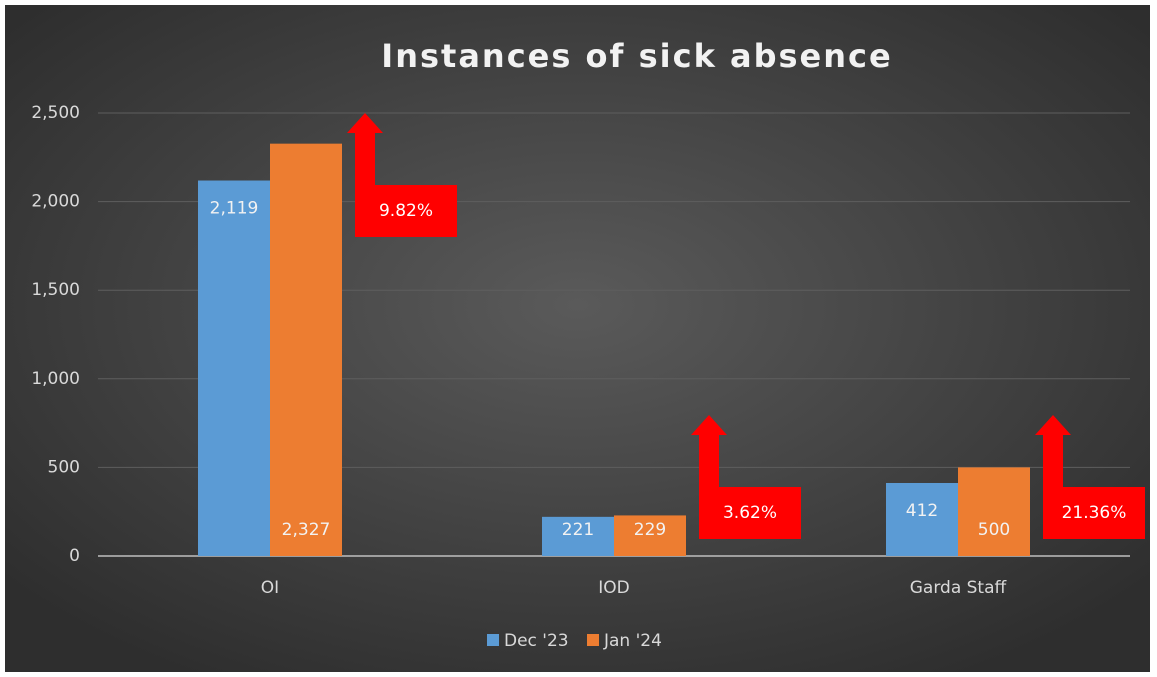  What do you see at coordinates (55, 379) in the screenshot?
I see `y-tick-label: 1,000` at bounding box center [55, 379].